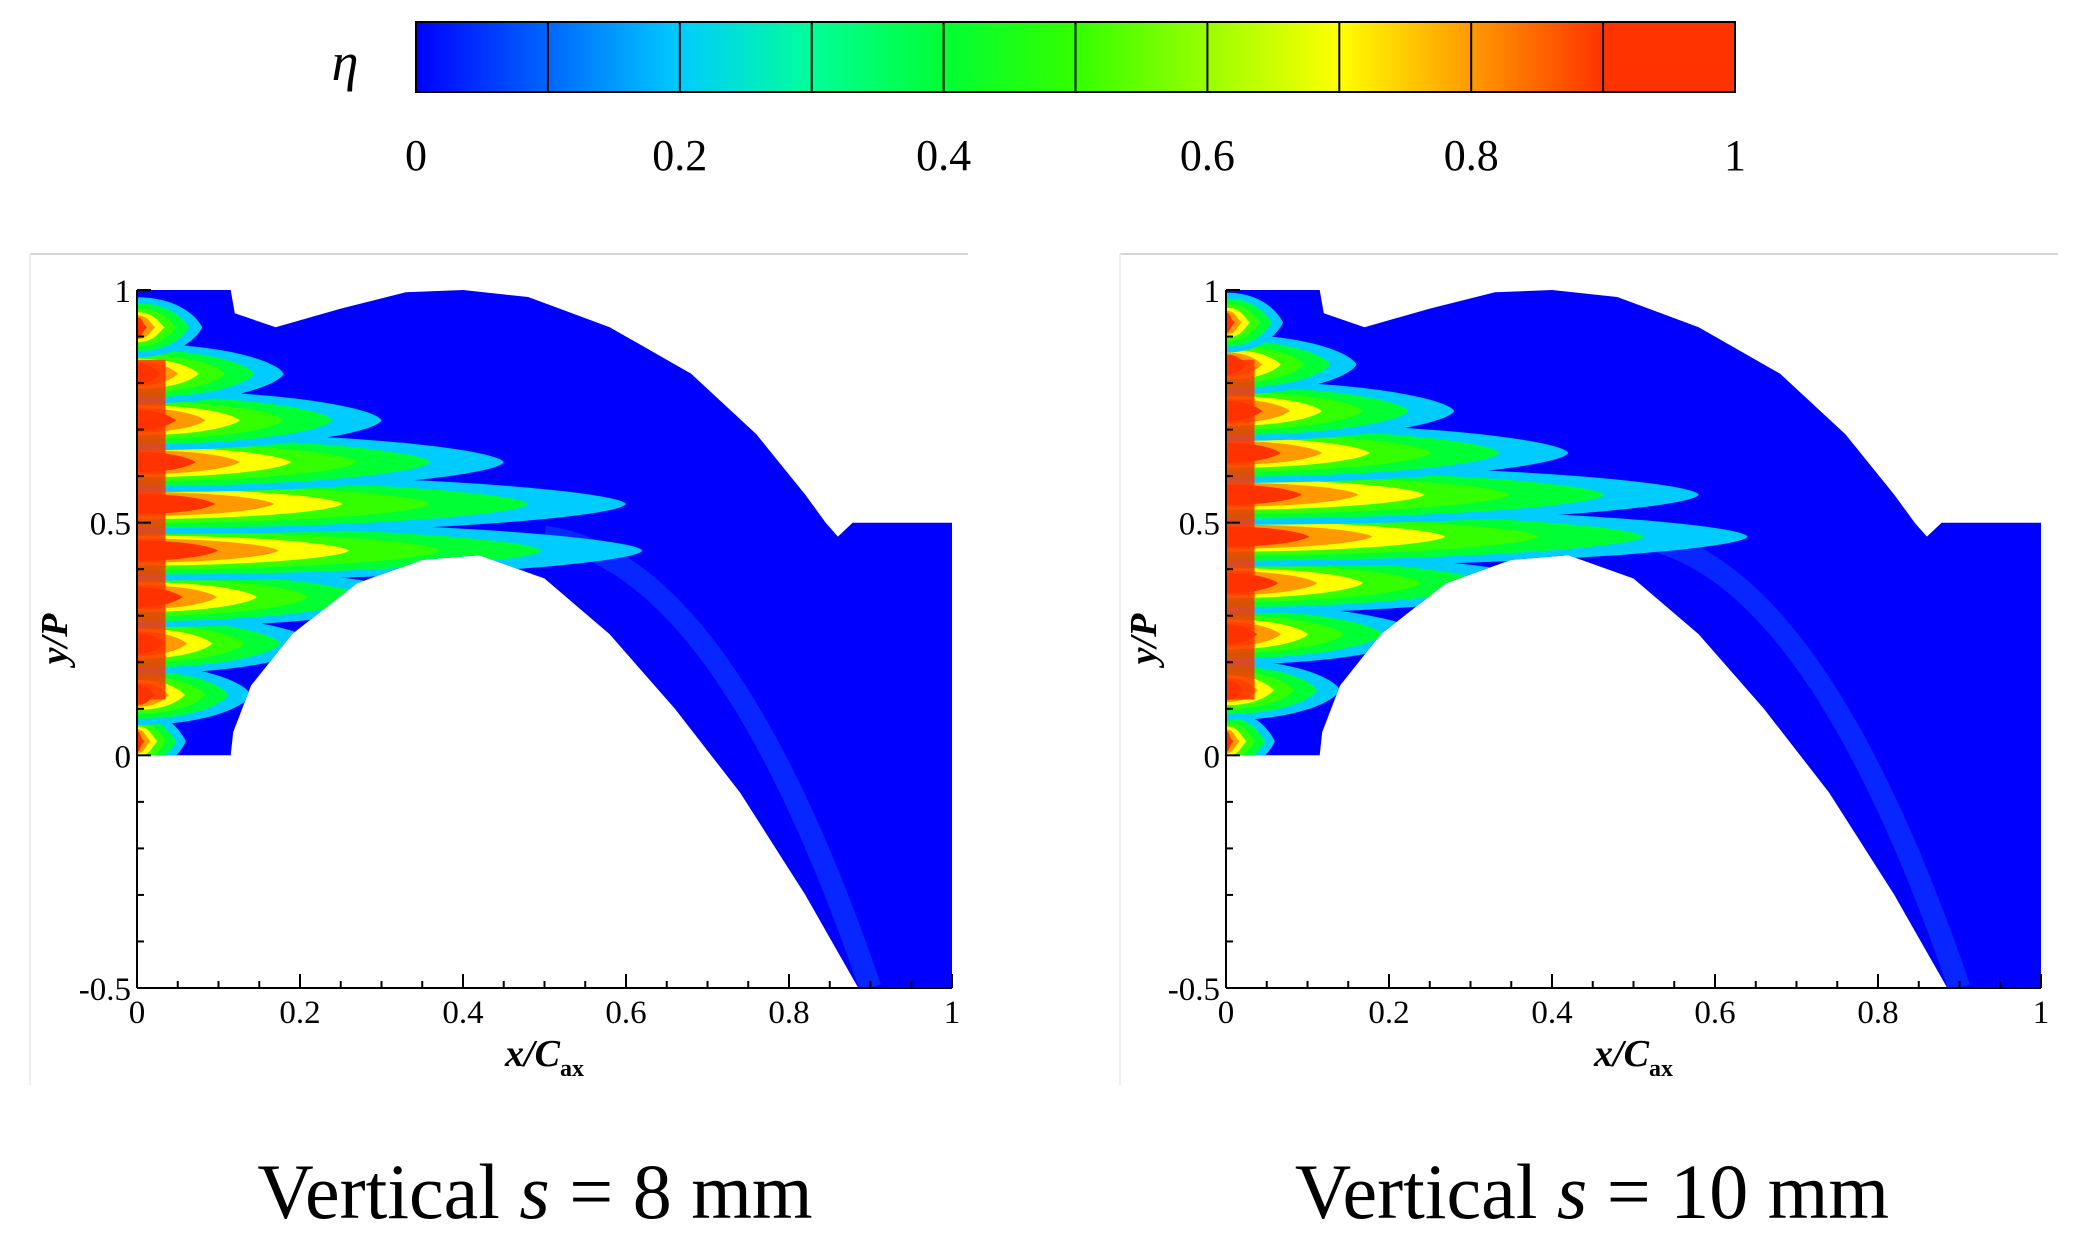 The image size is (2076, 1244). What do you see at coordinates (1800, 756) in the screenshot?
I see `wake-band` at bounding box center [1800, 756].